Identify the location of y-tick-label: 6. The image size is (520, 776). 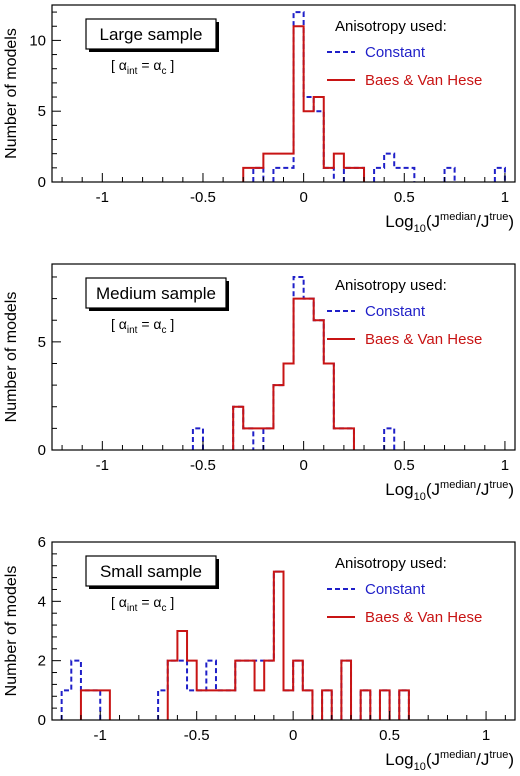
(42, 542).